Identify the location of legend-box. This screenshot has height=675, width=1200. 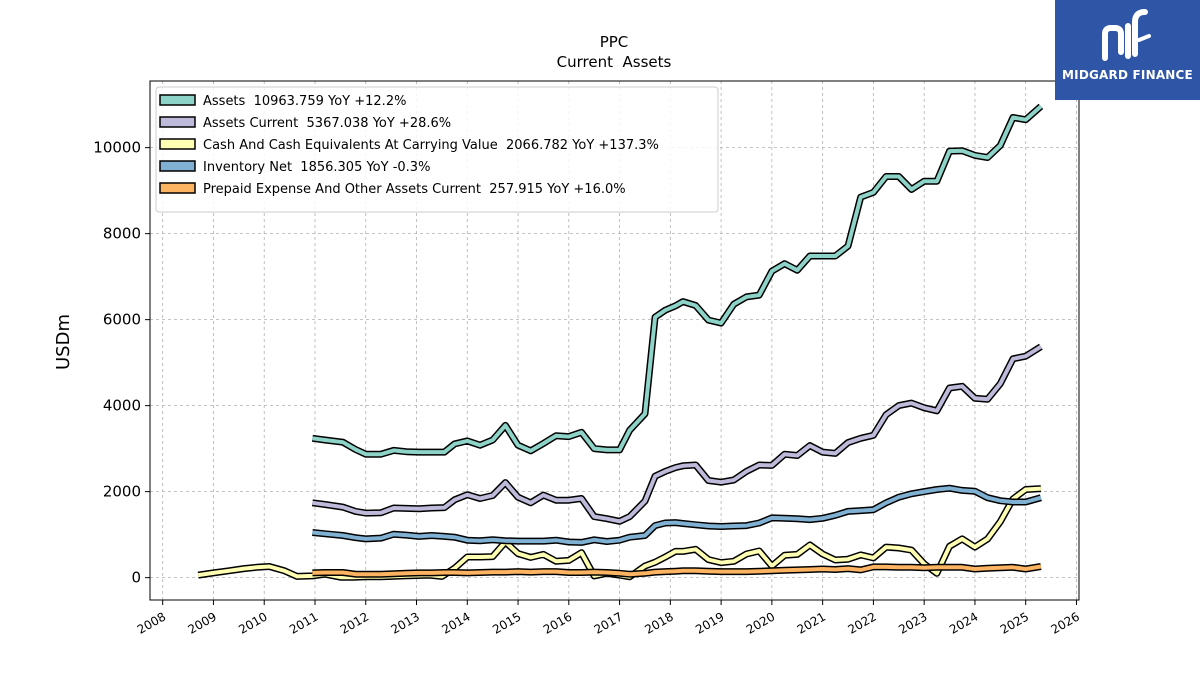
(437, 149).